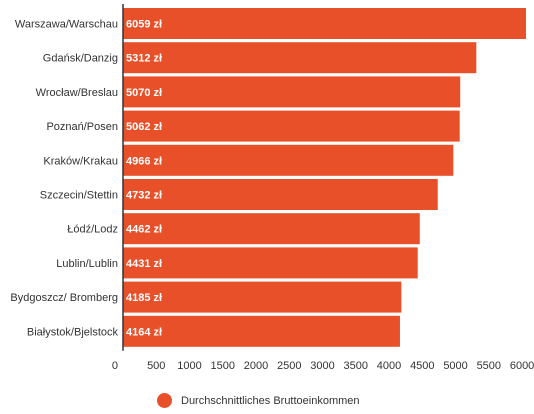 The image size is (534, 414). I want to click on x-tick-label: 2000, so click(256, 366).